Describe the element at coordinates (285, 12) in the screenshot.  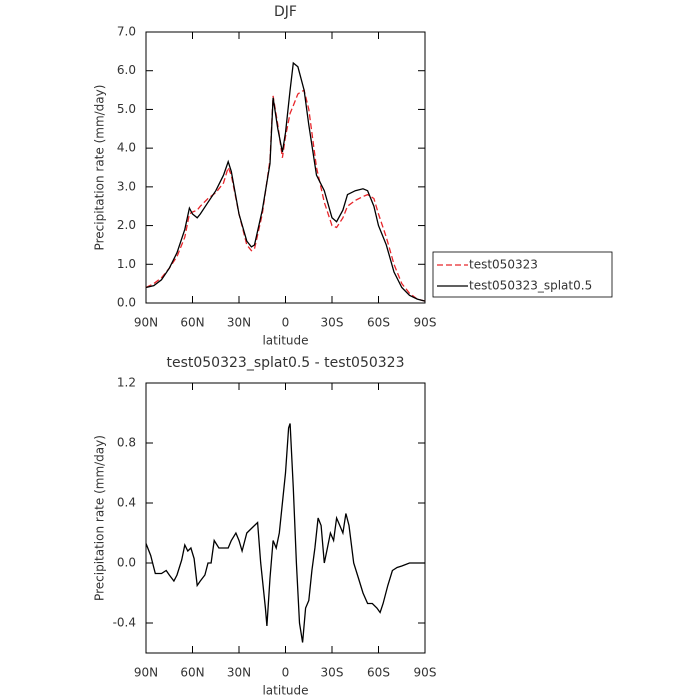
I see `chart-title: DJF` at that location.